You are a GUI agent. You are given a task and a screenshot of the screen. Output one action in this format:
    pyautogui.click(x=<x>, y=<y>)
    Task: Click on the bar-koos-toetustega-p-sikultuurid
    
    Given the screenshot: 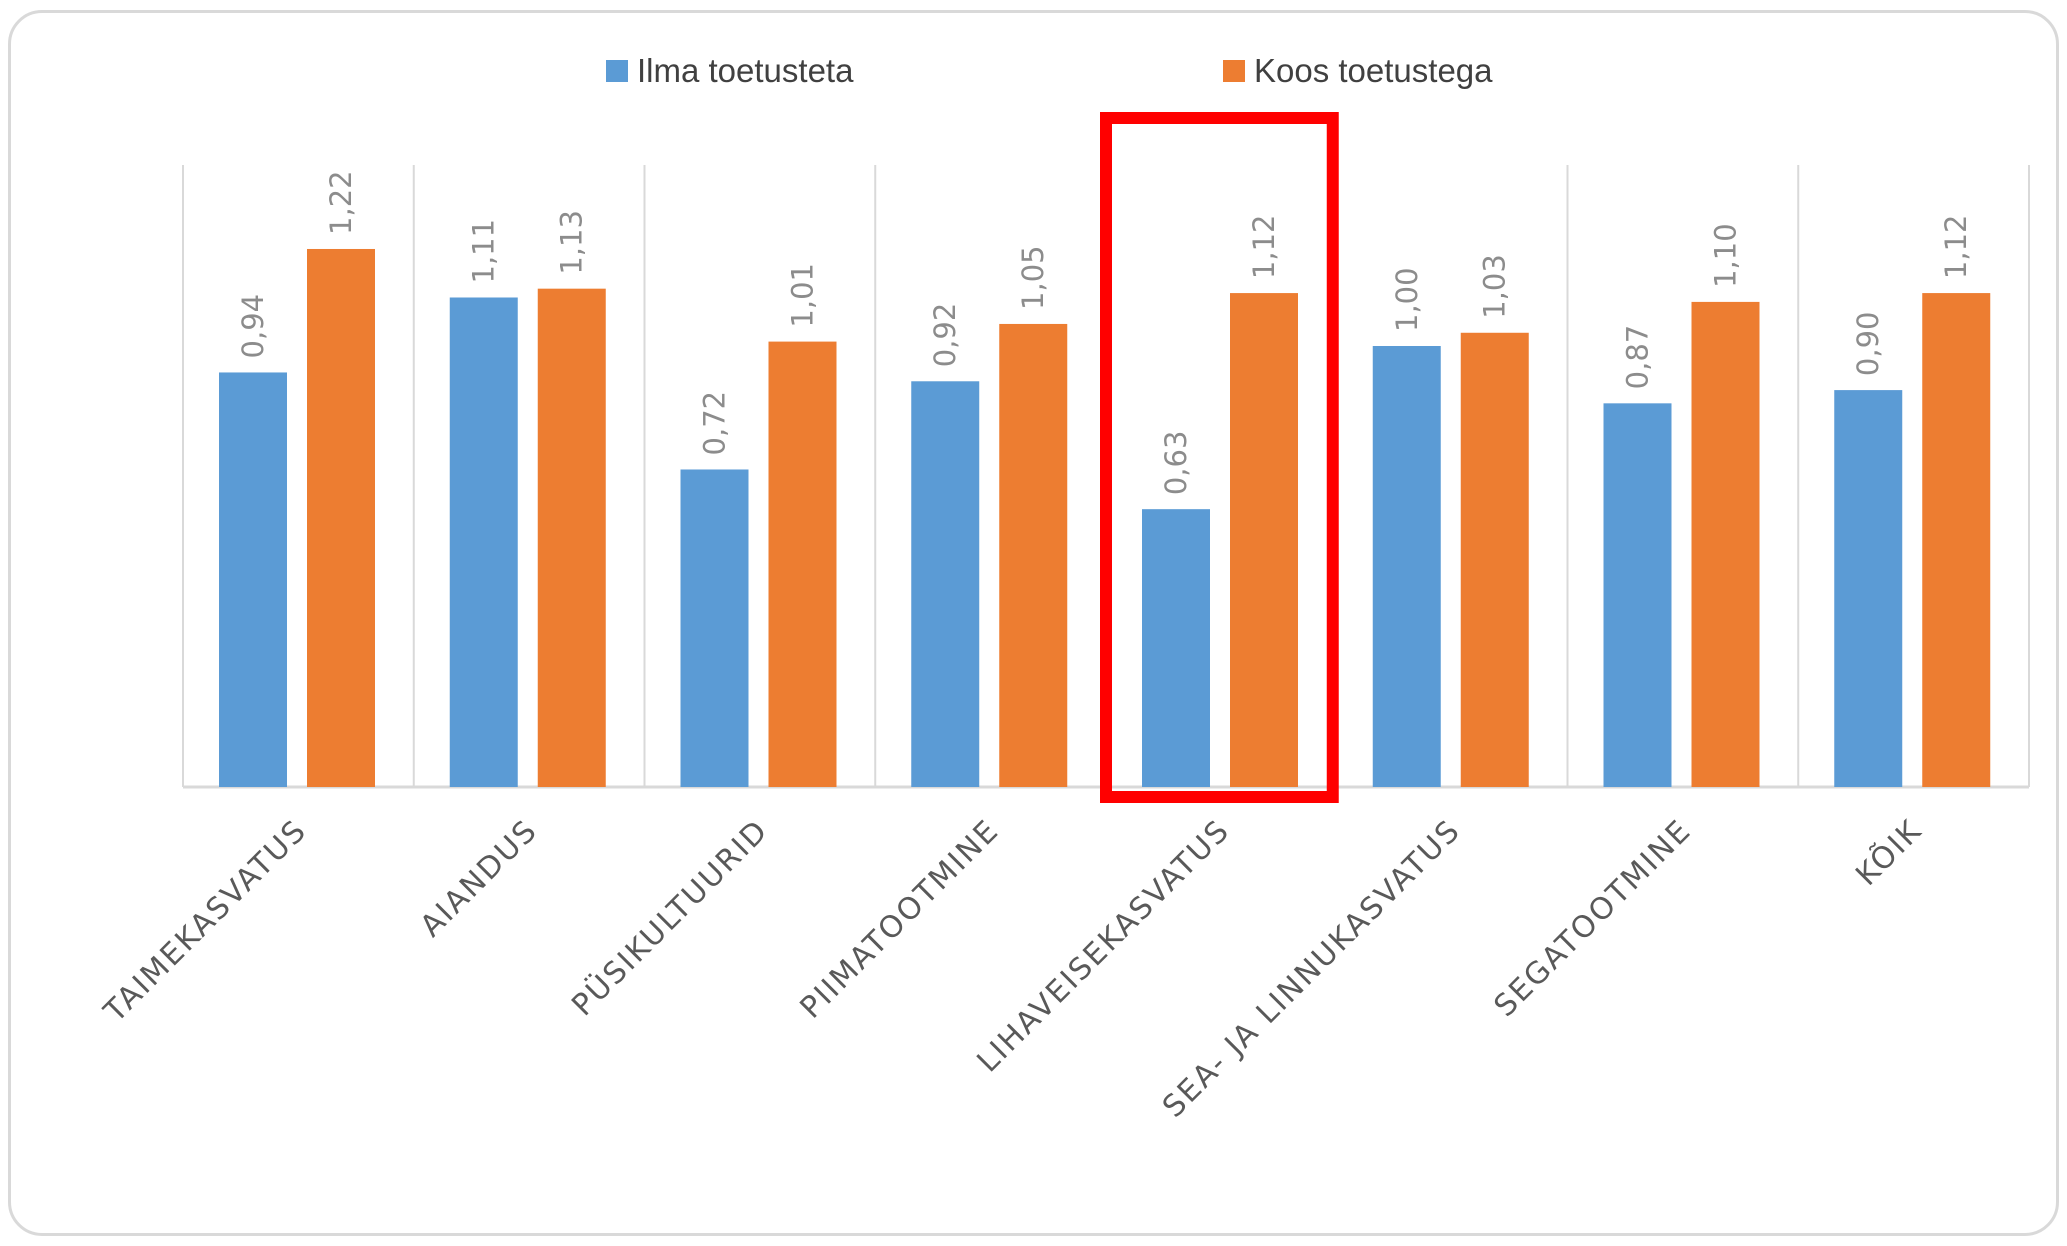 What is the action you would take?
    pyautogui.click(x=802, y=564)
    